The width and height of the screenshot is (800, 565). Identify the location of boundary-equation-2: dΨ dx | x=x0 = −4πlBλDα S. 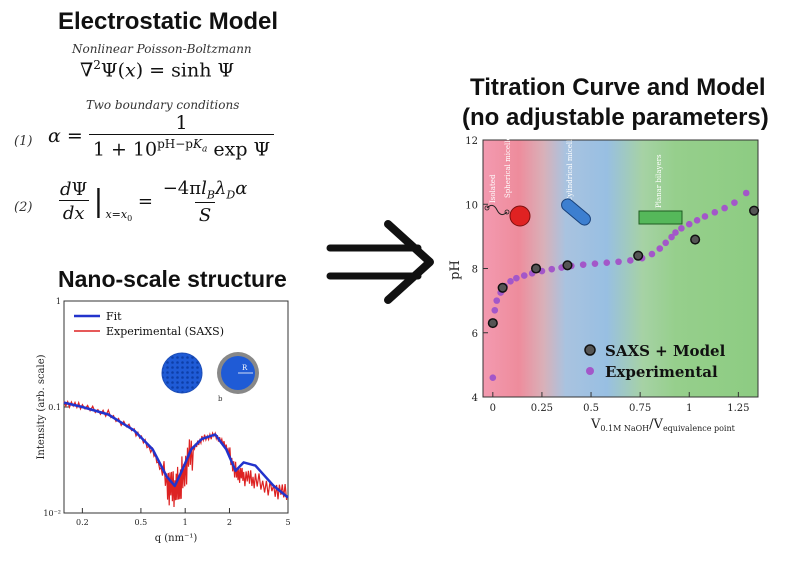
(153, 202).